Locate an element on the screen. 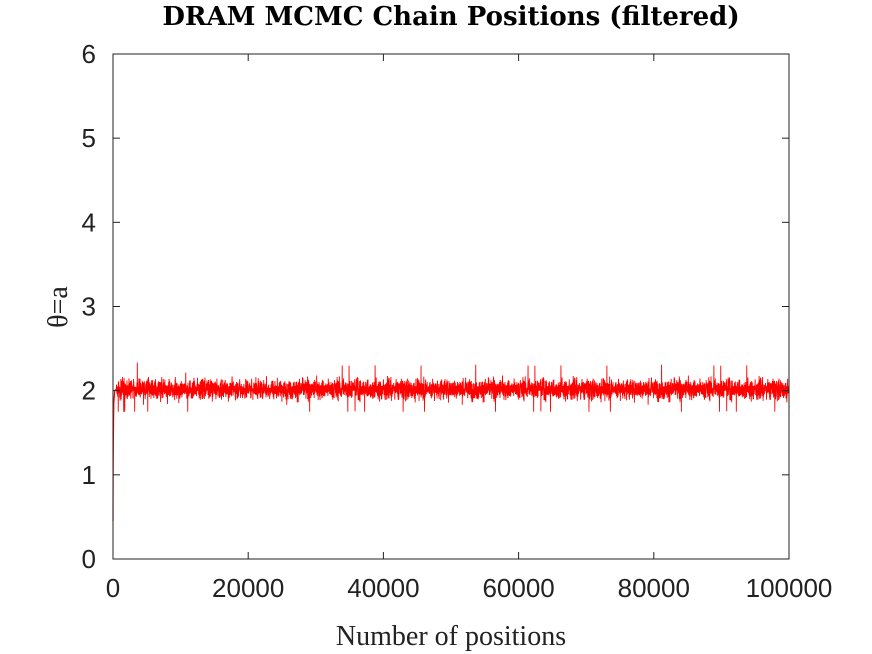  y-tick-label: 3 is located at coordinates (89, 307).